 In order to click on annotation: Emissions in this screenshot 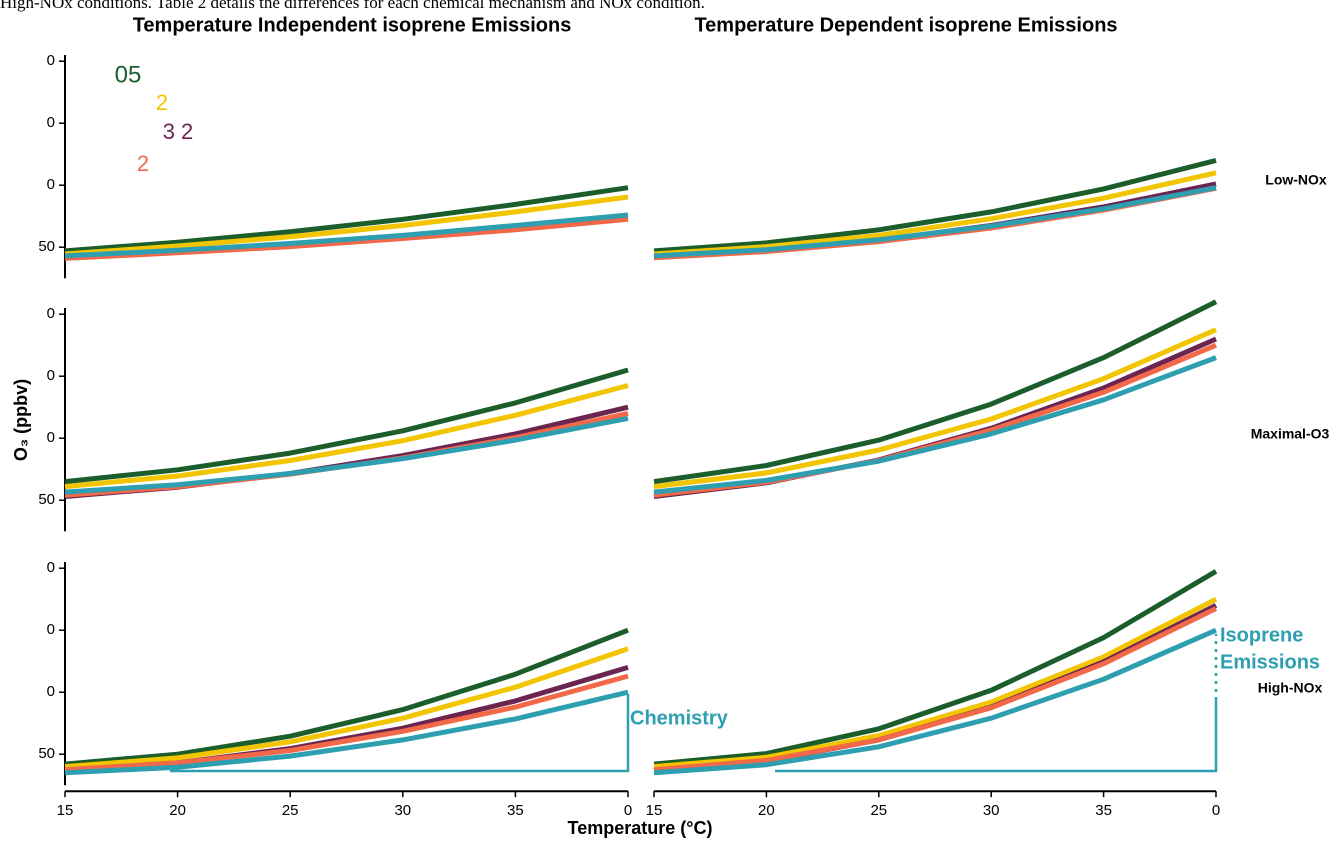, I will do `click(1270, 662)`.